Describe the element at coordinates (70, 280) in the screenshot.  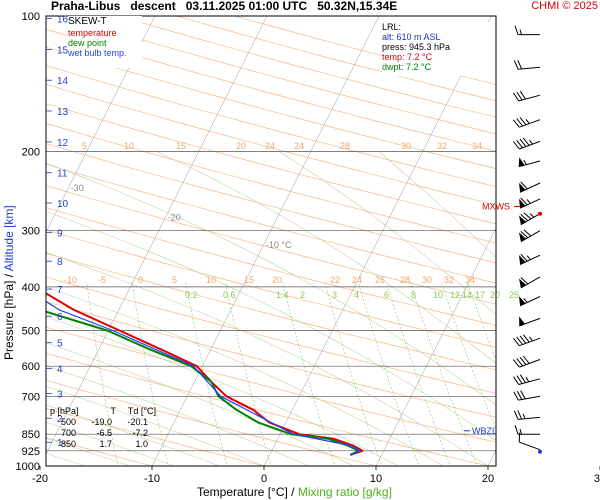
I see `adiabat-label: -10` at that location.